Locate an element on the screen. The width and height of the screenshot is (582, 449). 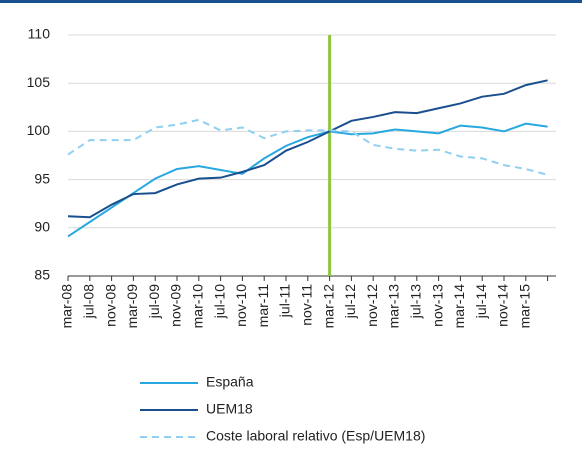
y-tick-label: 90 is located at coordinates (42, 227).